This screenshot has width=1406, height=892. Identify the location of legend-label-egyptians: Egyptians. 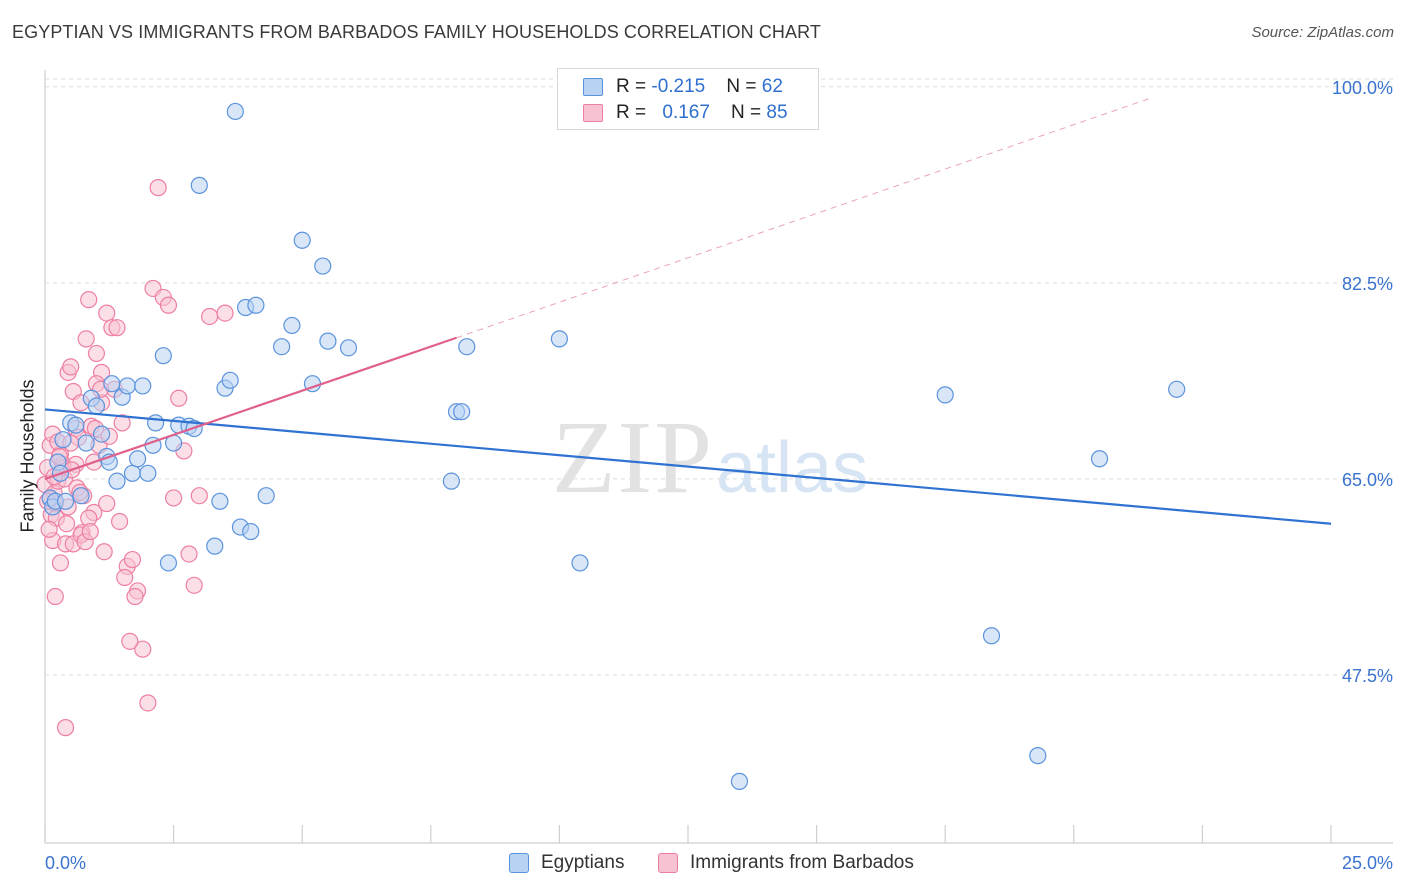
(583, 862).